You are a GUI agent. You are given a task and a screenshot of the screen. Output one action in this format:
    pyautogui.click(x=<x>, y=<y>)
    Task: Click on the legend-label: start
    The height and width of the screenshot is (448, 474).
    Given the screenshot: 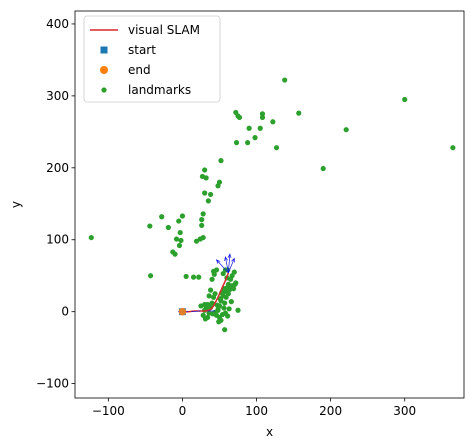 What is the action you would take?
    pyautogui.click(x=142, y=50)
    